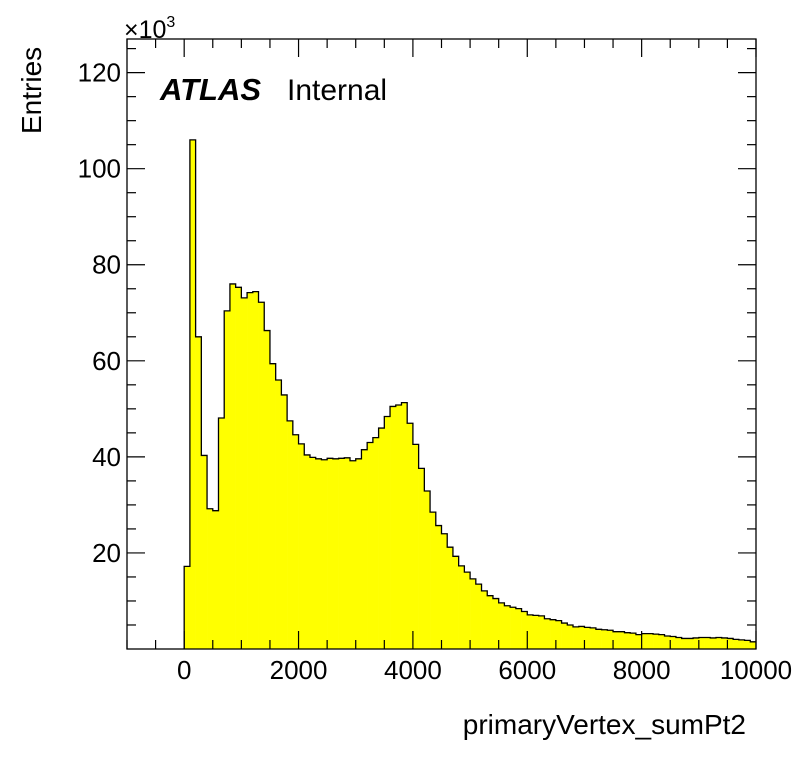 The height and width of the screenshot is (772, 796). I want to click on y-exponent-label: ×10³, so click(149, 29).